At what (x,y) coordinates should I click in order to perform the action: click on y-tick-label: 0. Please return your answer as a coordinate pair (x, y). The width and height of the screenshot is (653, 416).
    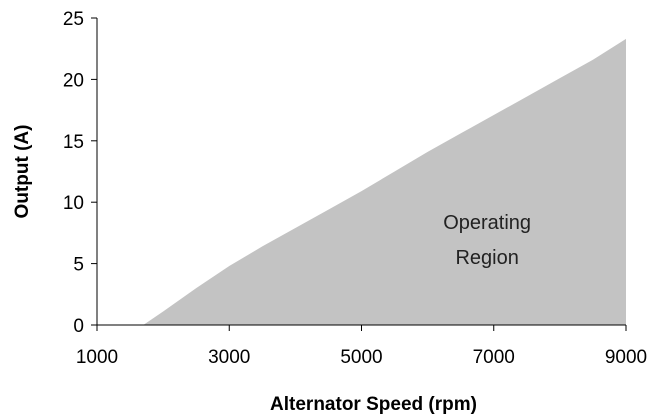
    Looking at the image, I should click on (78, 326).